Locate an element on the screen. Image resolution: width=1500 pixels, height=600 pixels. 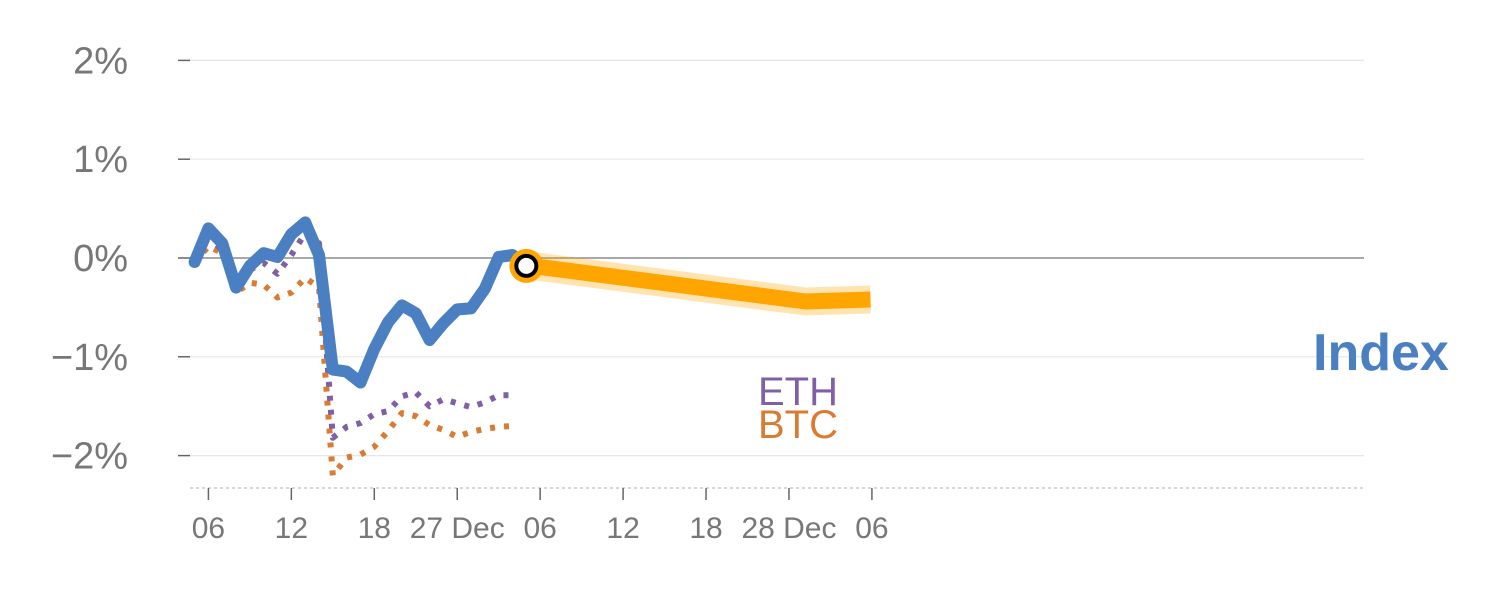
index-series-label: Index is located at coordinates (1381, 353).